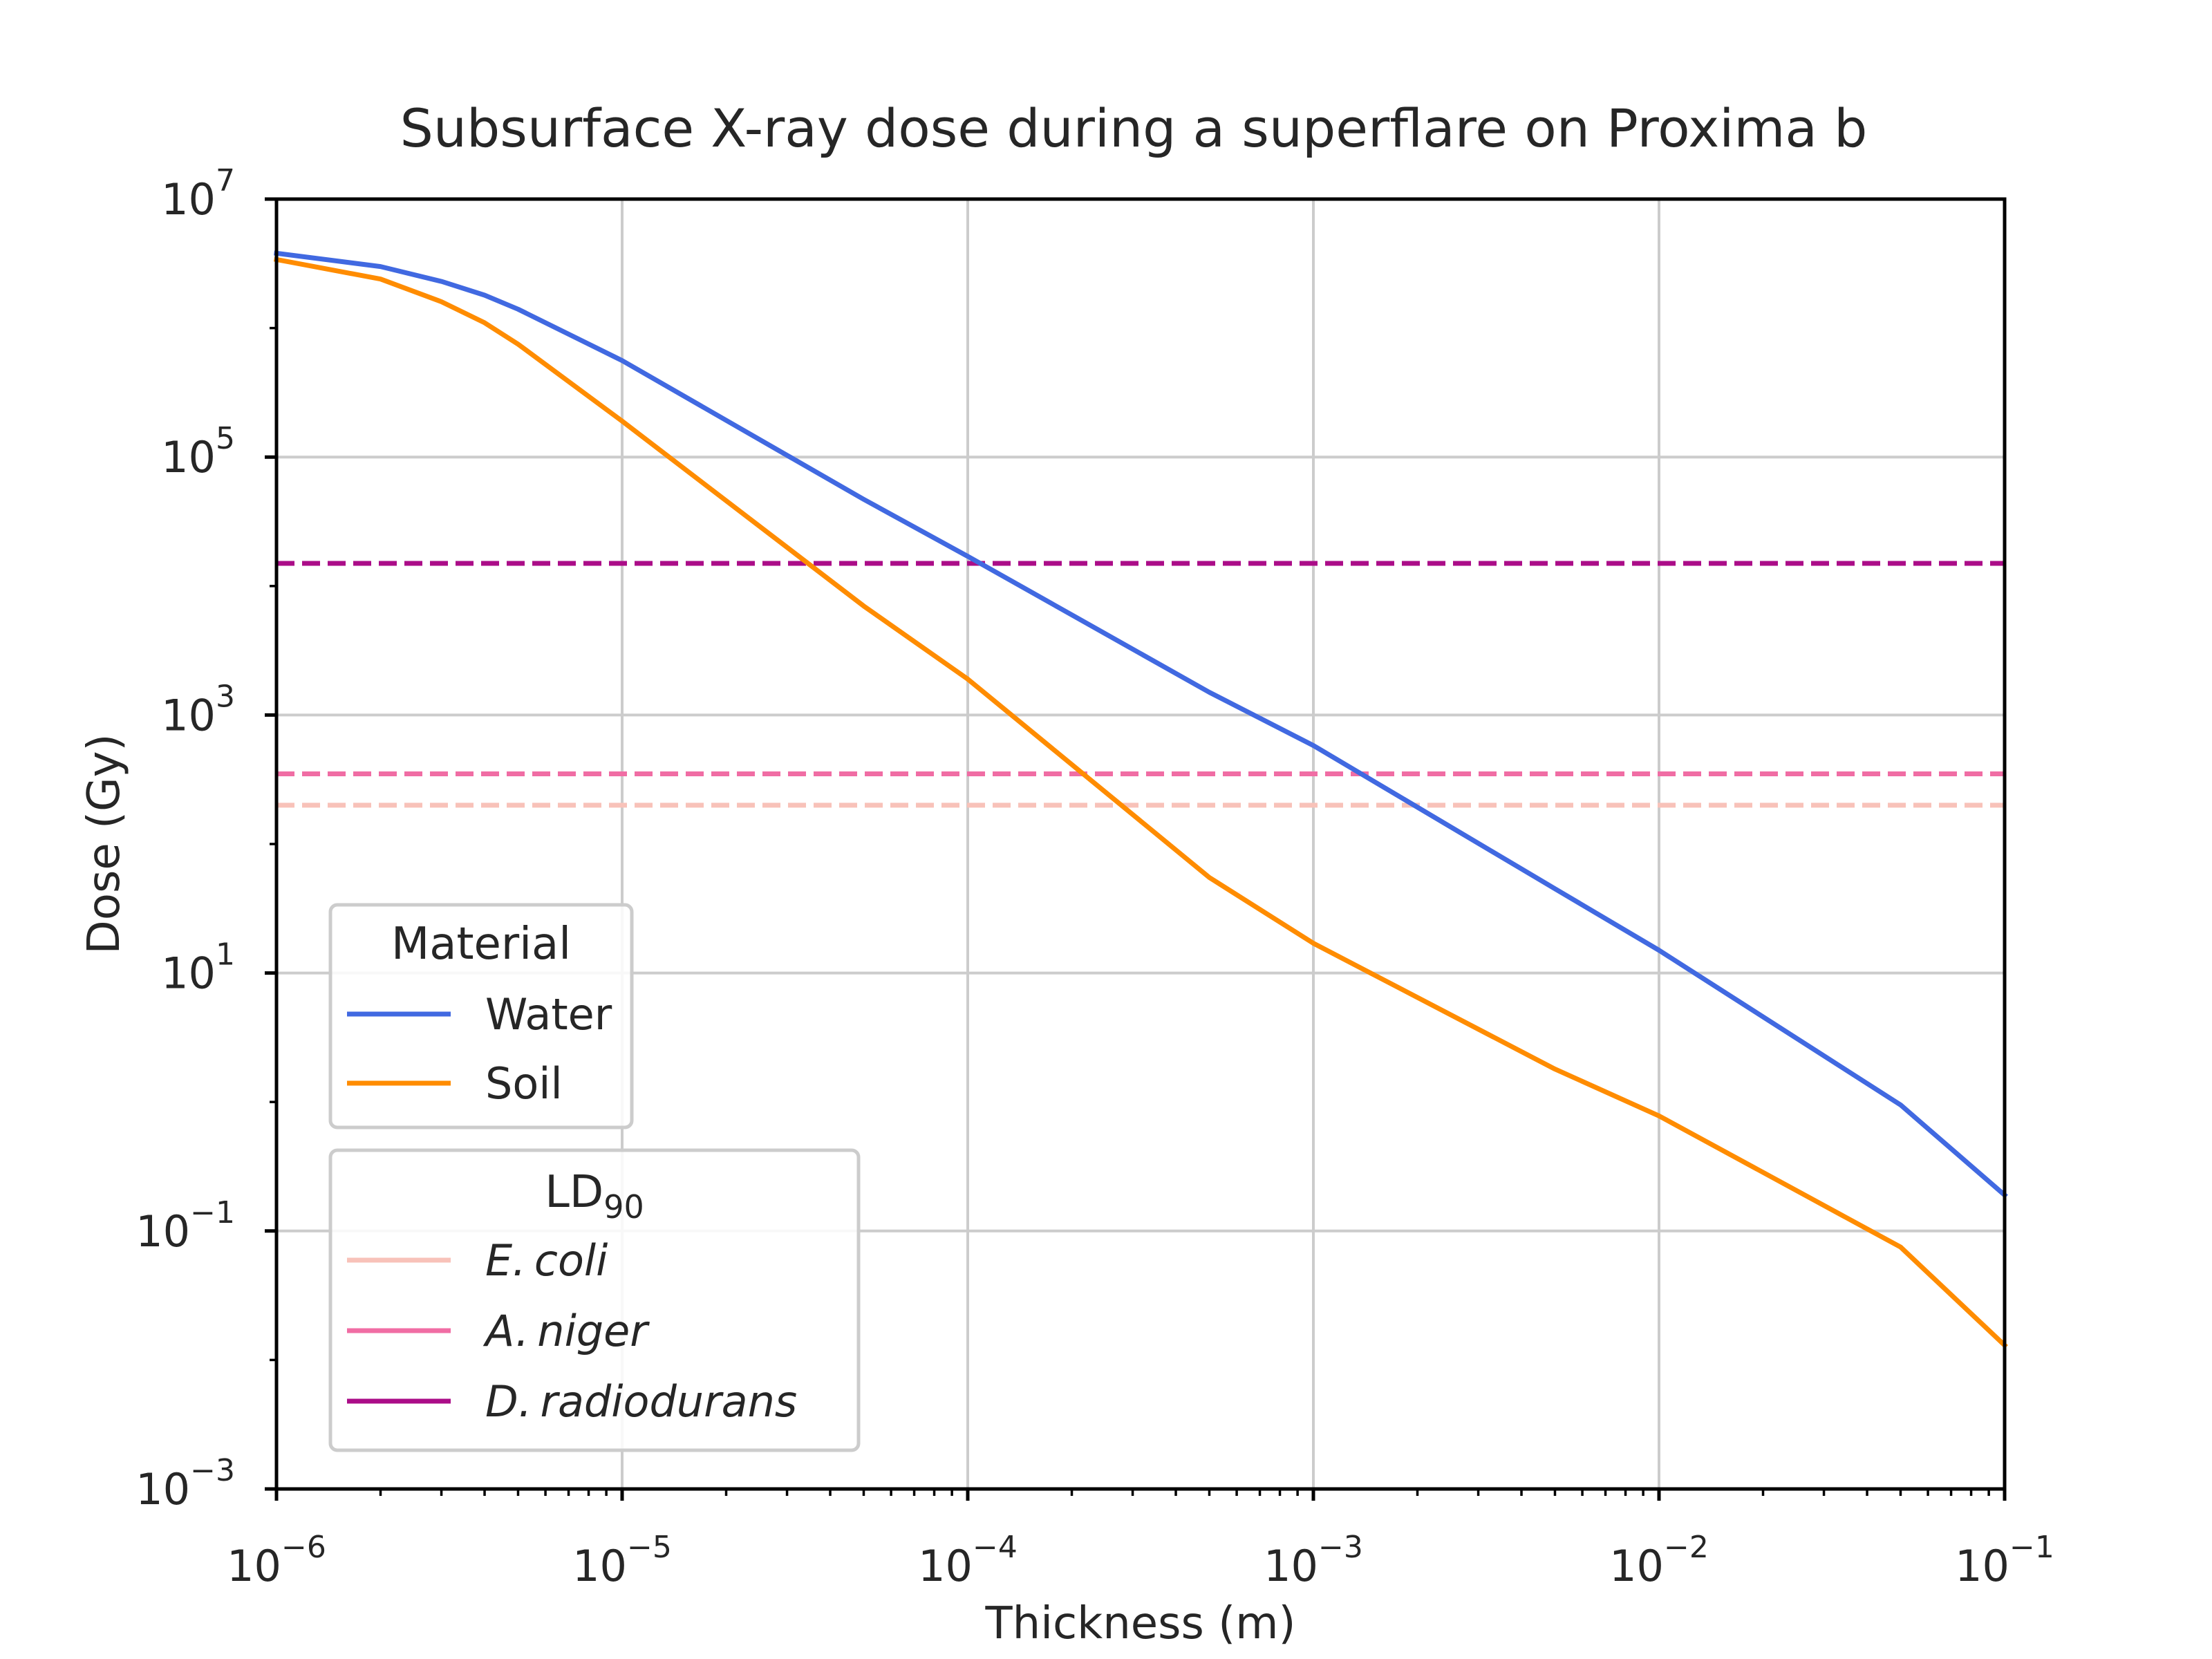 Image resolution: width=2212 pixels, height=1659 pixels. Describe the element at coordinates (2004, 1560) in the screenshot. I see `x-tick-label: 10⁻¹` at that location.